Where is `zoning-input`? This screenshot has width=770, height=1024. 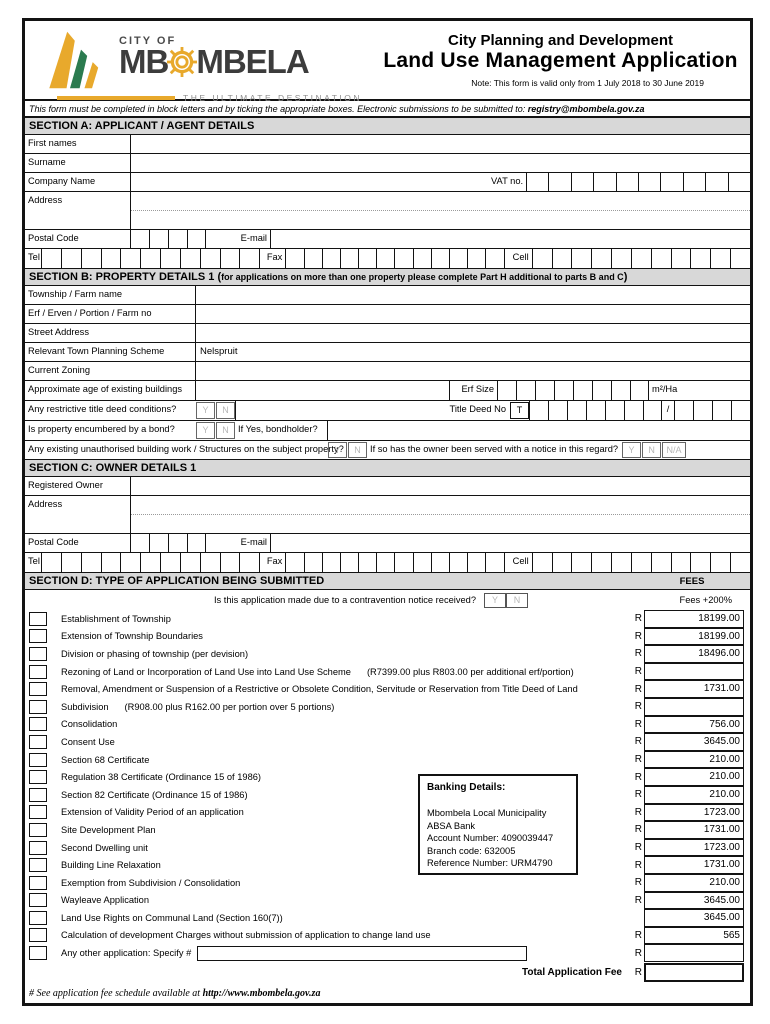 zoning-input is located at coordinates (472, 371).